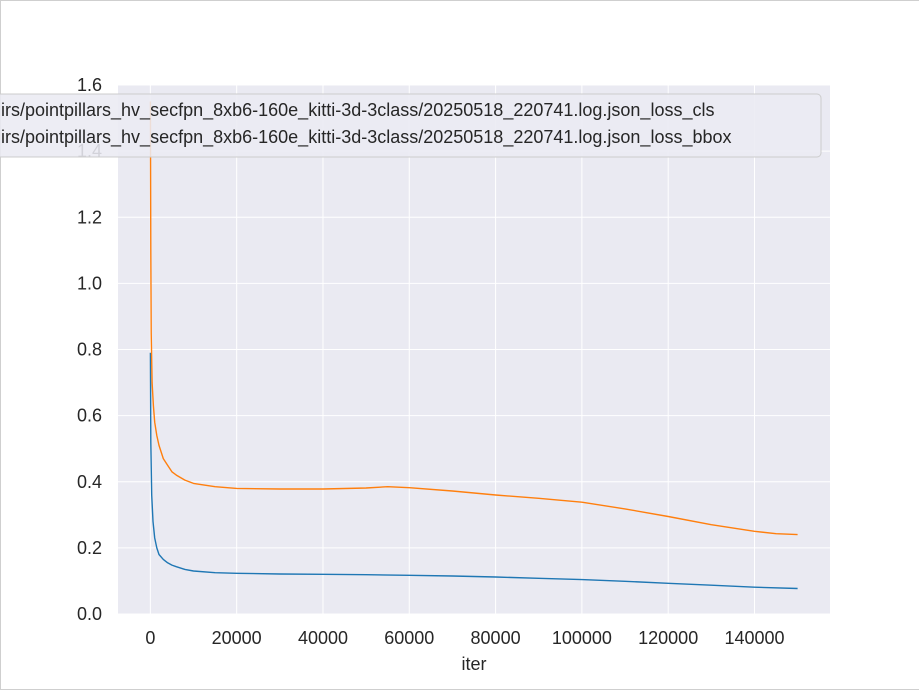  What do you see at coordinates (496, 638) in the screenshot?
I see `x-tick-label: 80000` at bounding box center [496, 638].